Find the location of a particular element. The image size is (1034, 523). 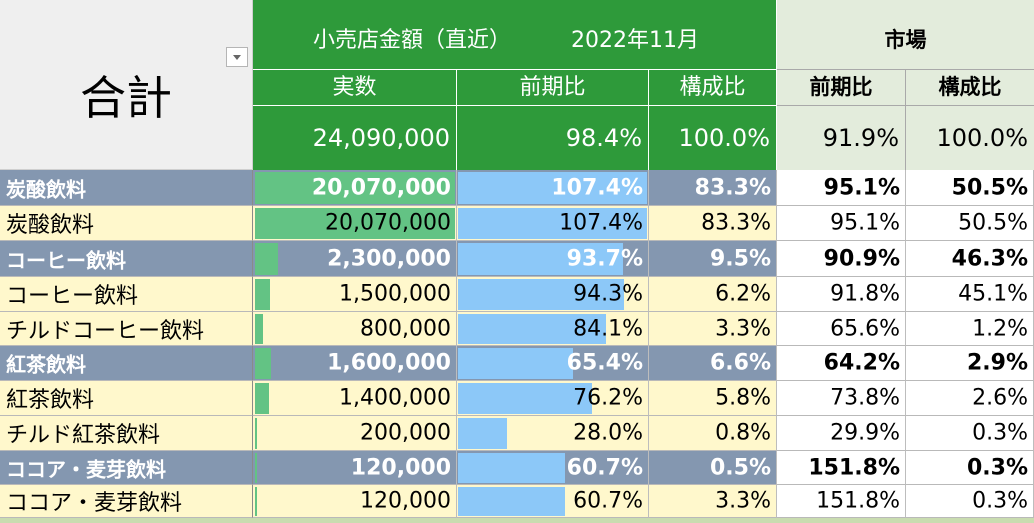

cell-value: 83.3% is located at coordinates (732, 187).